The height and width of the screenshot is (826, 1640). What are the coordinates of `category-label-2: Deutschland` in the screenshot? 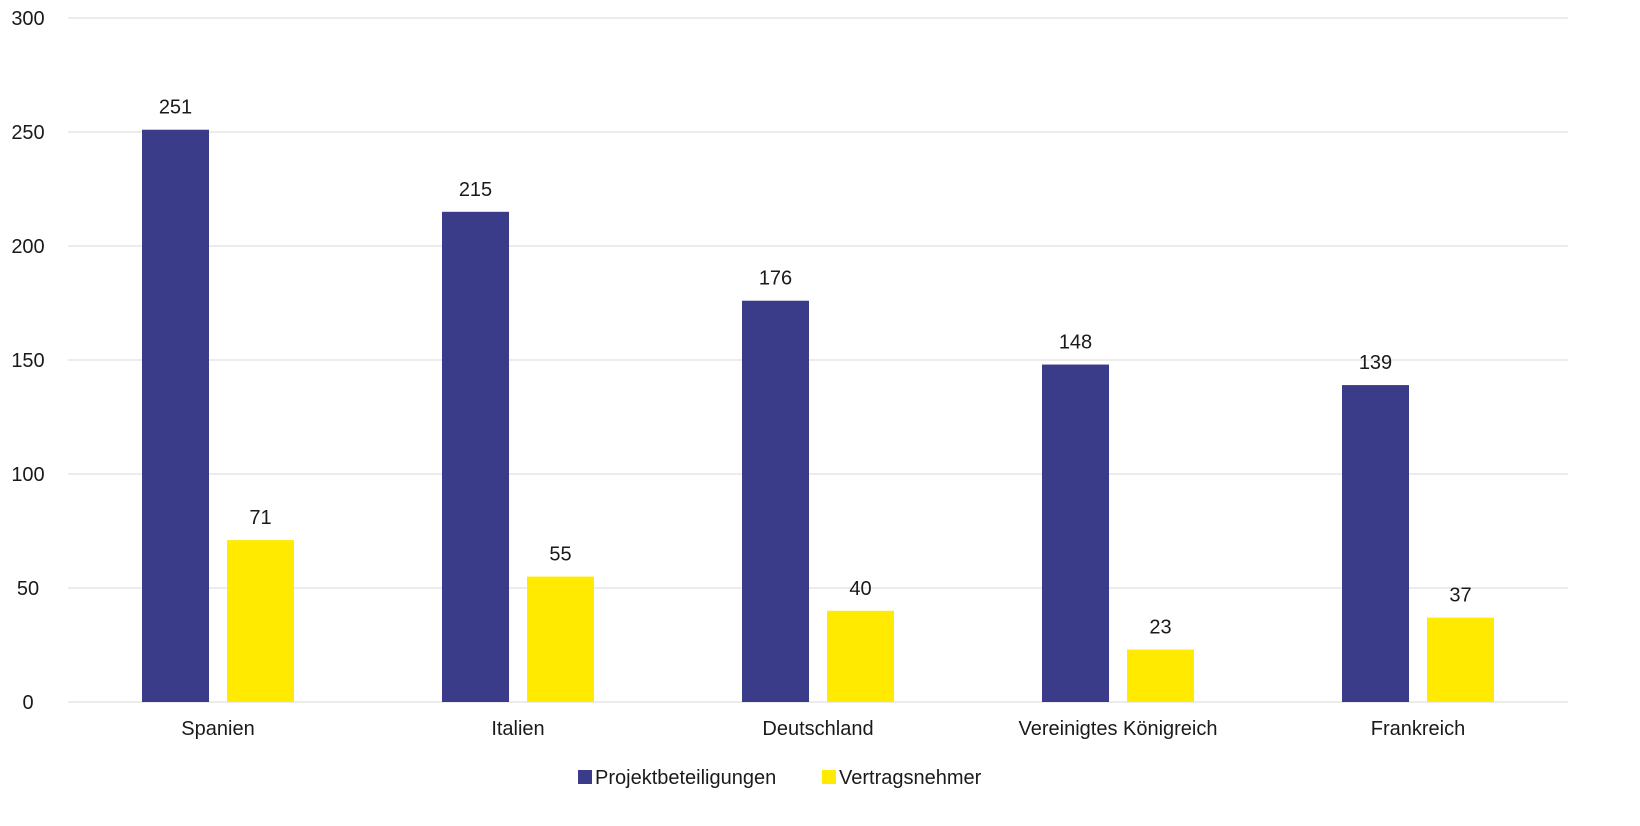 It's located at (817, 729).